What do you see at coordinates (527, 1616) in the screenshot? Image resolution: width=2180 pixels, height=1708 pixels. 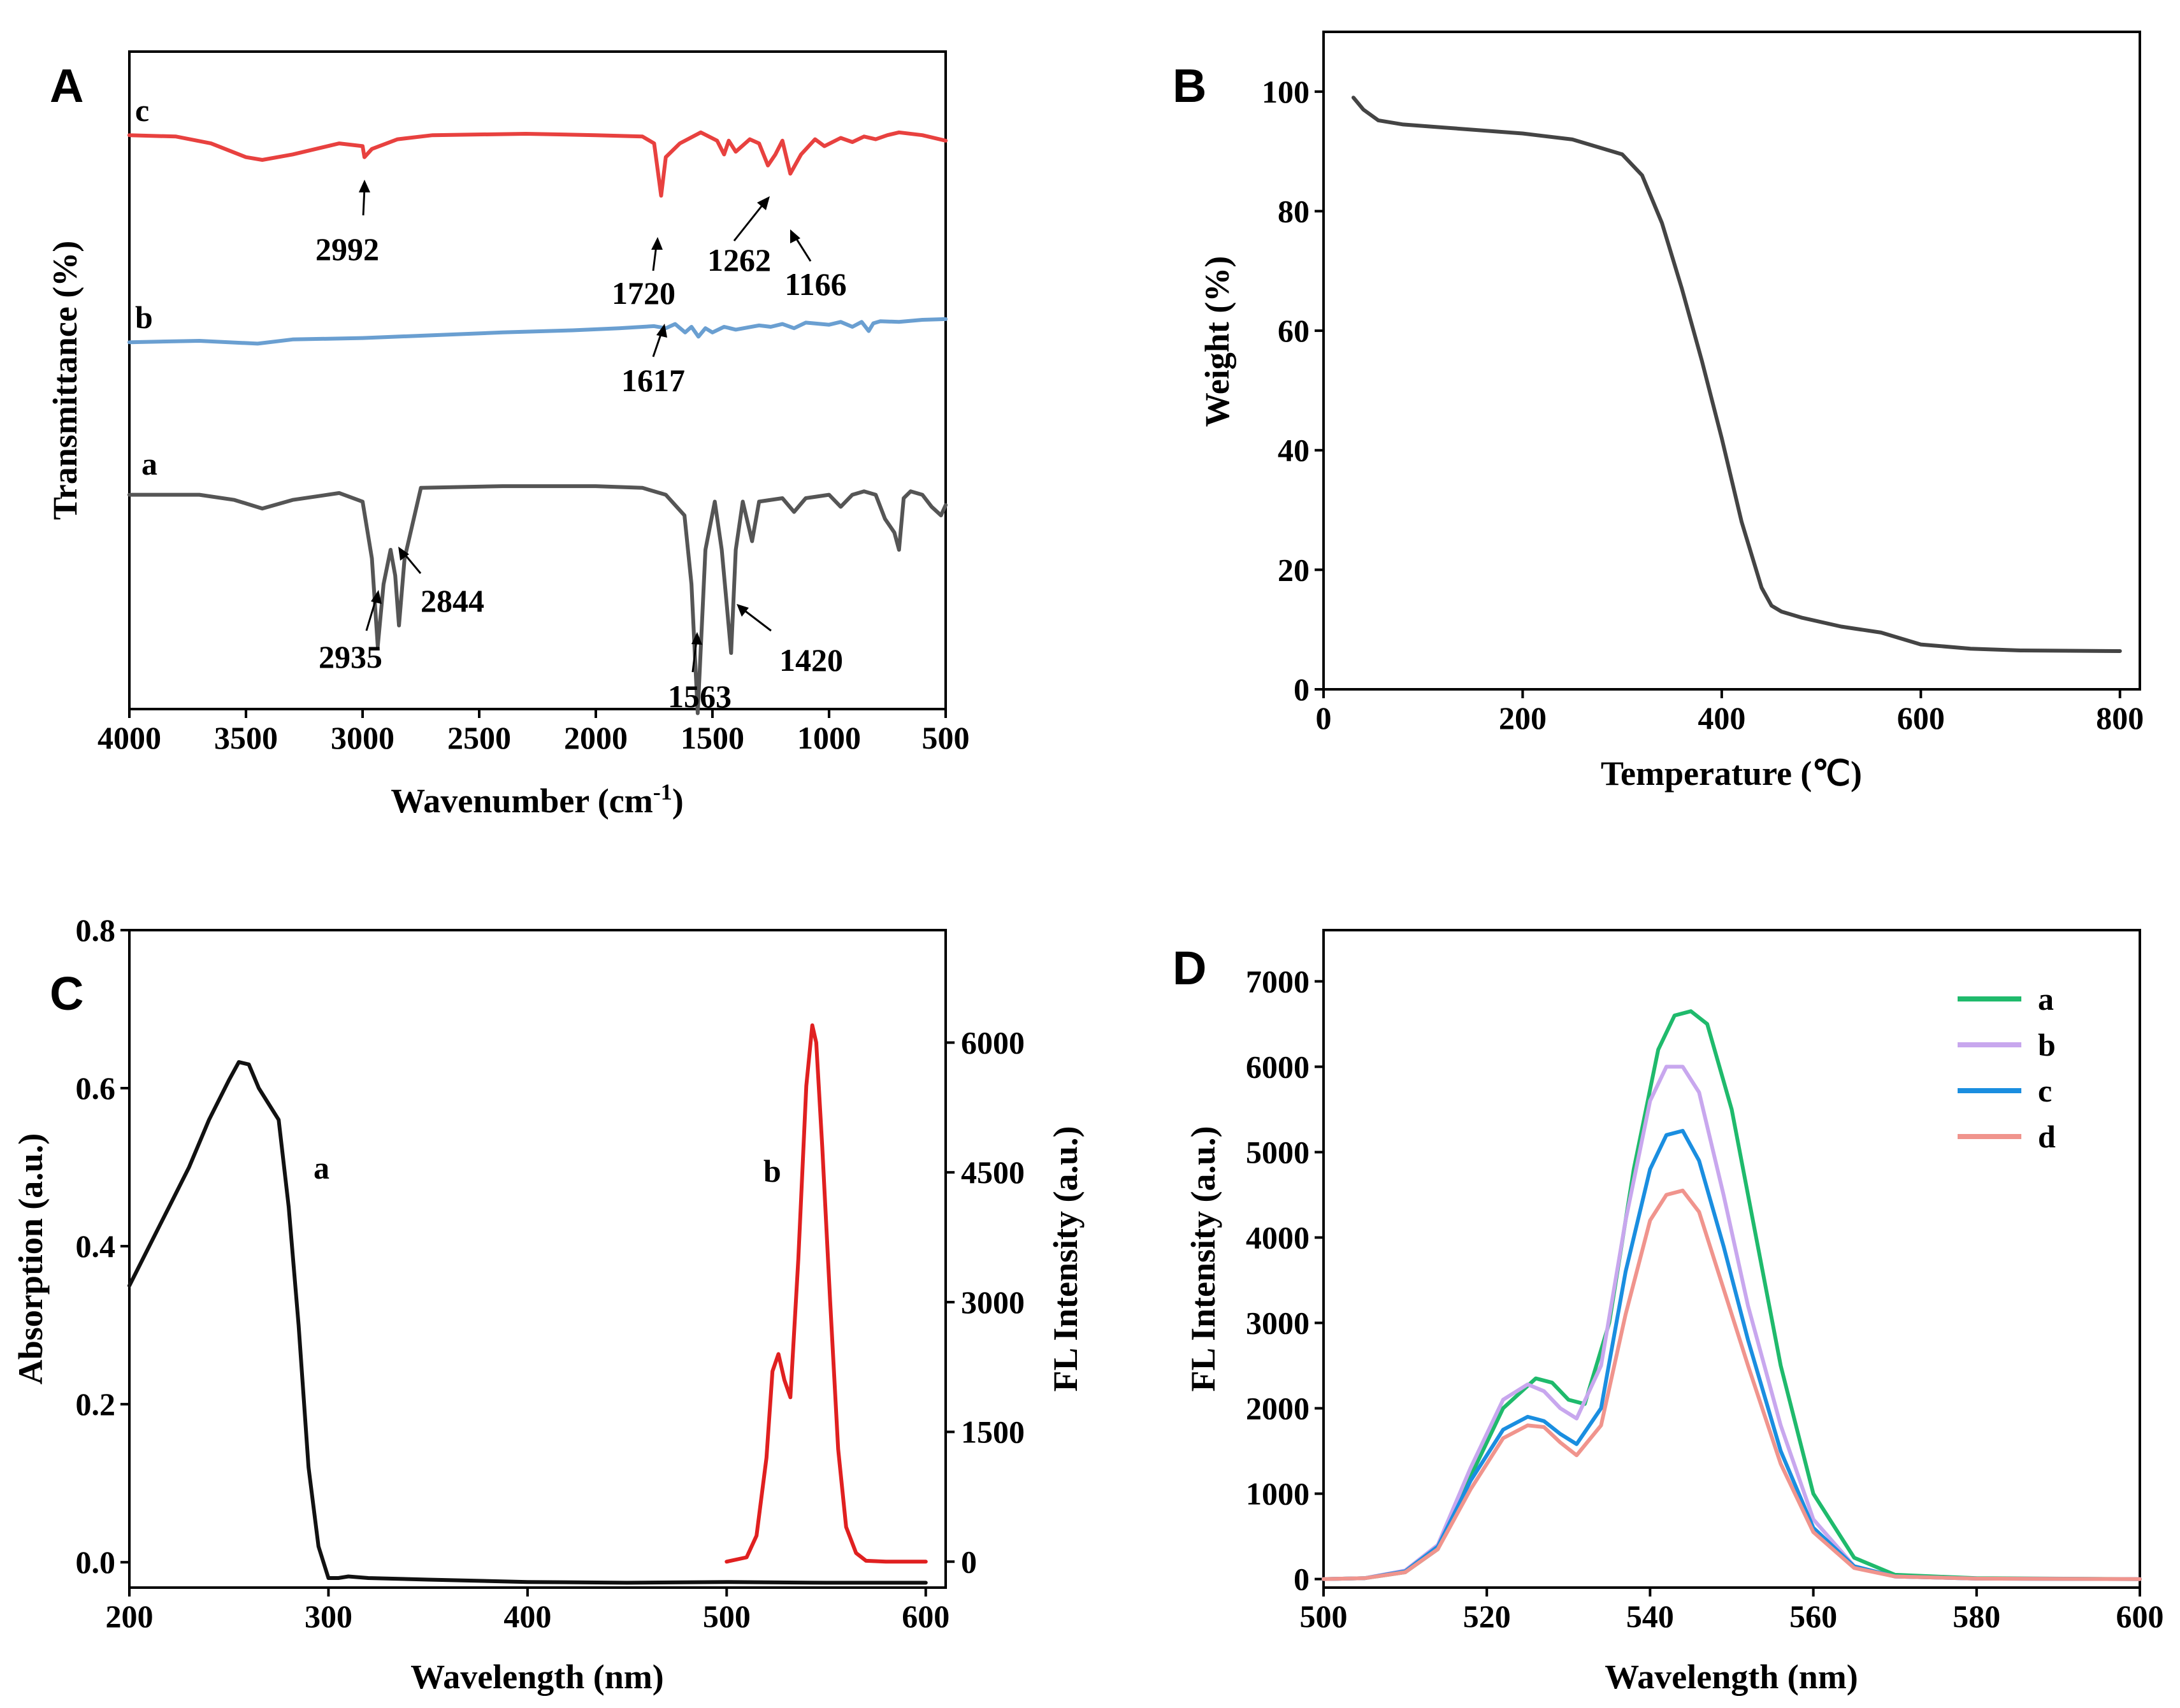 I see `x-c-tick-label: 400` at bounding box center [527, 1616].